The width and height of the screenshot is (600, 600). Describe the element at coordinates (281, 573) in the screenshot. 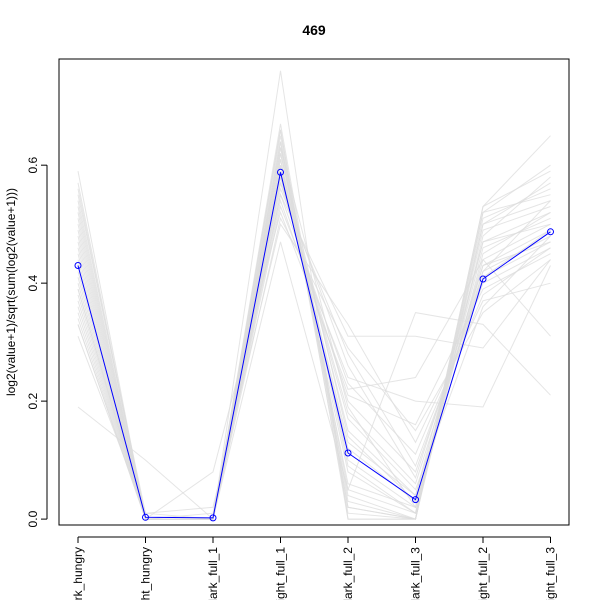

I see `x-tick-label-light_full_1: light_full_1` at that location.